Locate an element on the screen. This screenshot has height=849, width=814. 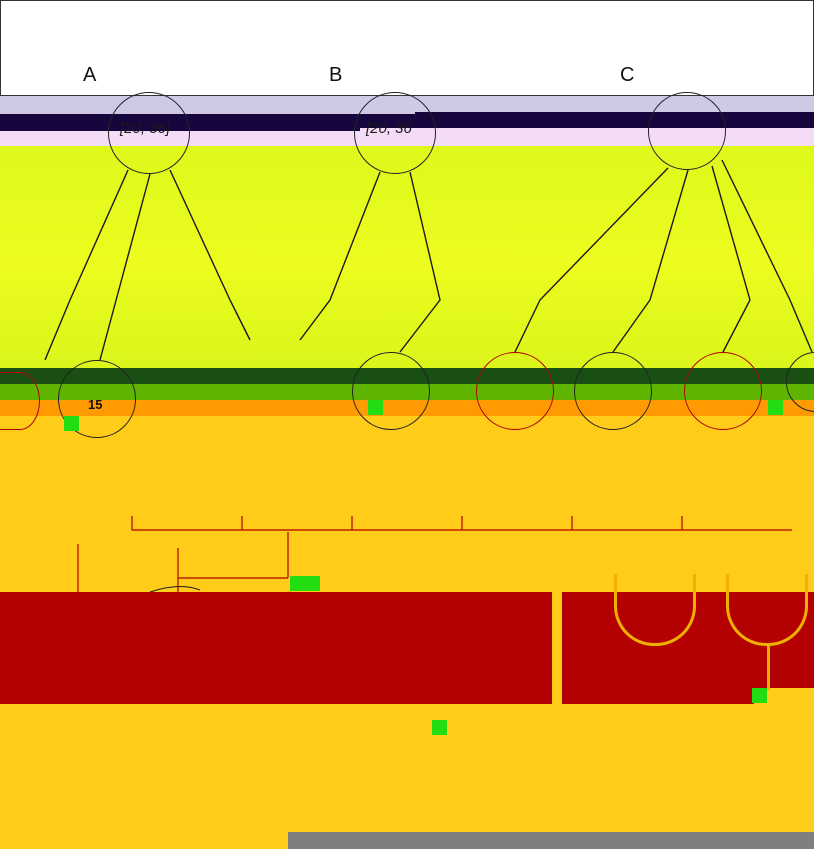
leaf-node-a2-label: 15 is located at coordinates (95, 404).